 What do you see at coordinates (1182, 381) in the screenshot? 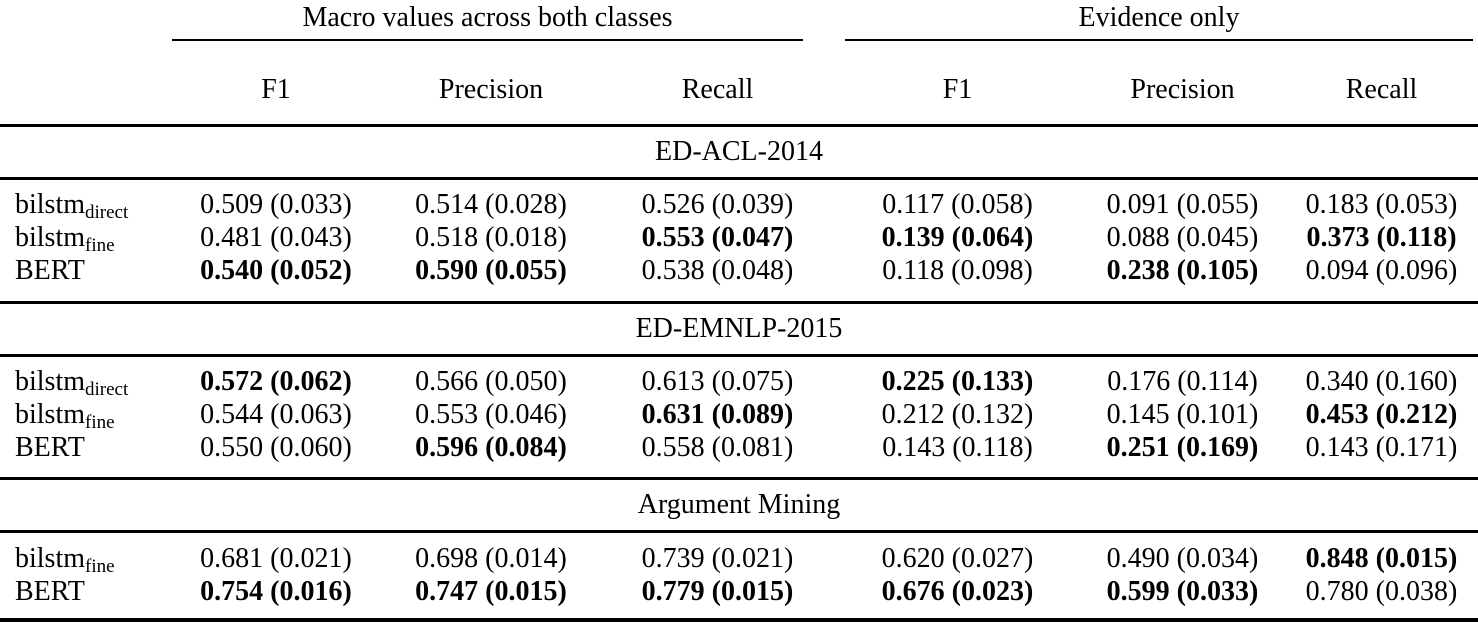
I see `metric-cell: 0.176 (0.114)` at bounding box center [1182, 381].